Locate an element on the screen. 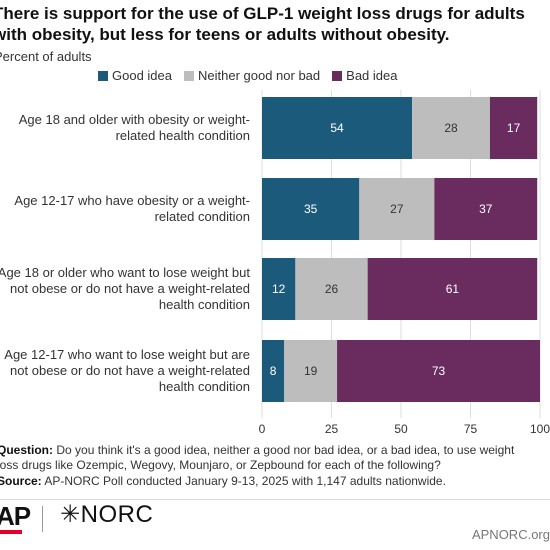 The width and height of the screenshot is (550, 550). legend-label-bad: Bad idea is located at coordinates (372, 75).